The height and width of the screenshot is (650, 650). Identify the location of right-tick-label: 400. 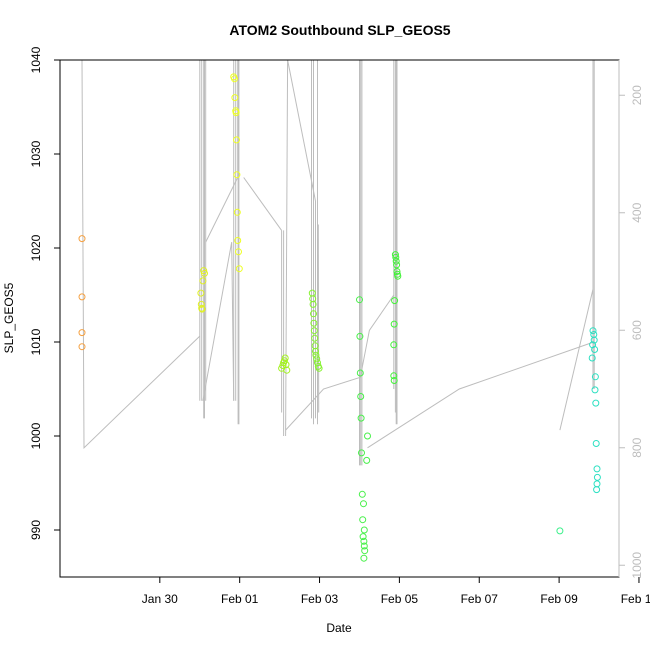
(637, 212).